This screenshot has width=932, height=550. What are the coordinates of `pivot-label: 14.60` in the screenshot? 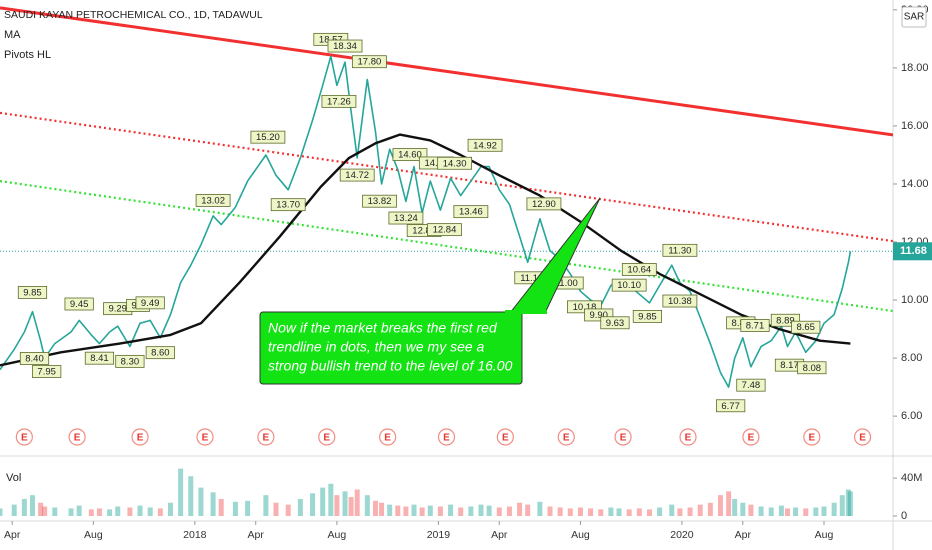 It's located at (410, 155).